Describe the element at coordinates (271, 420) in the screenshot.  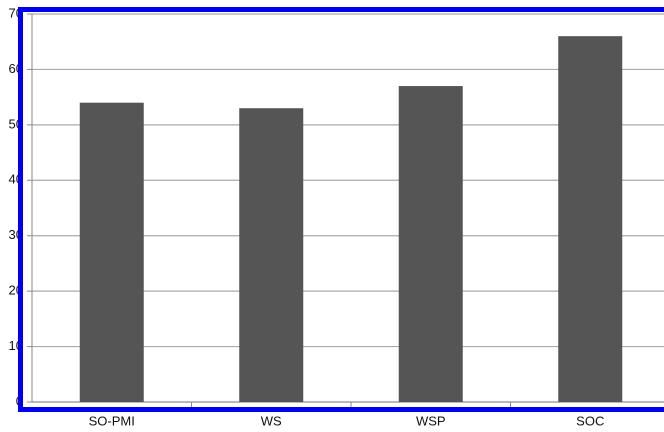
I see `x-tick-label: WS` at that location.